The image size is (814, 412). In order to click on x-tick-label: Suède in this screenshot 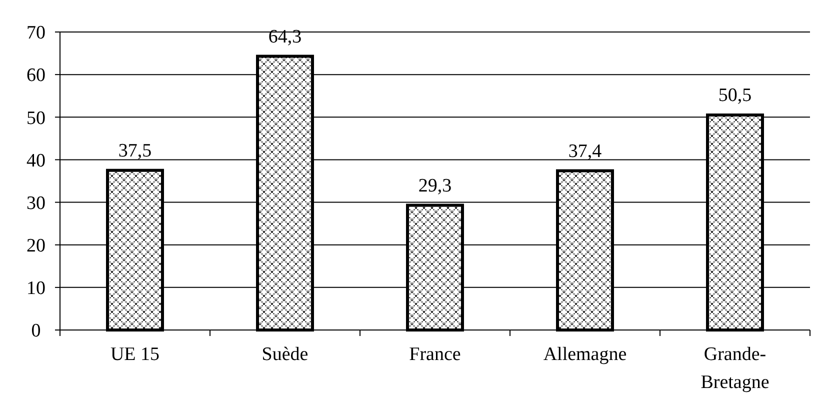, I will do `click(285, 354)`.